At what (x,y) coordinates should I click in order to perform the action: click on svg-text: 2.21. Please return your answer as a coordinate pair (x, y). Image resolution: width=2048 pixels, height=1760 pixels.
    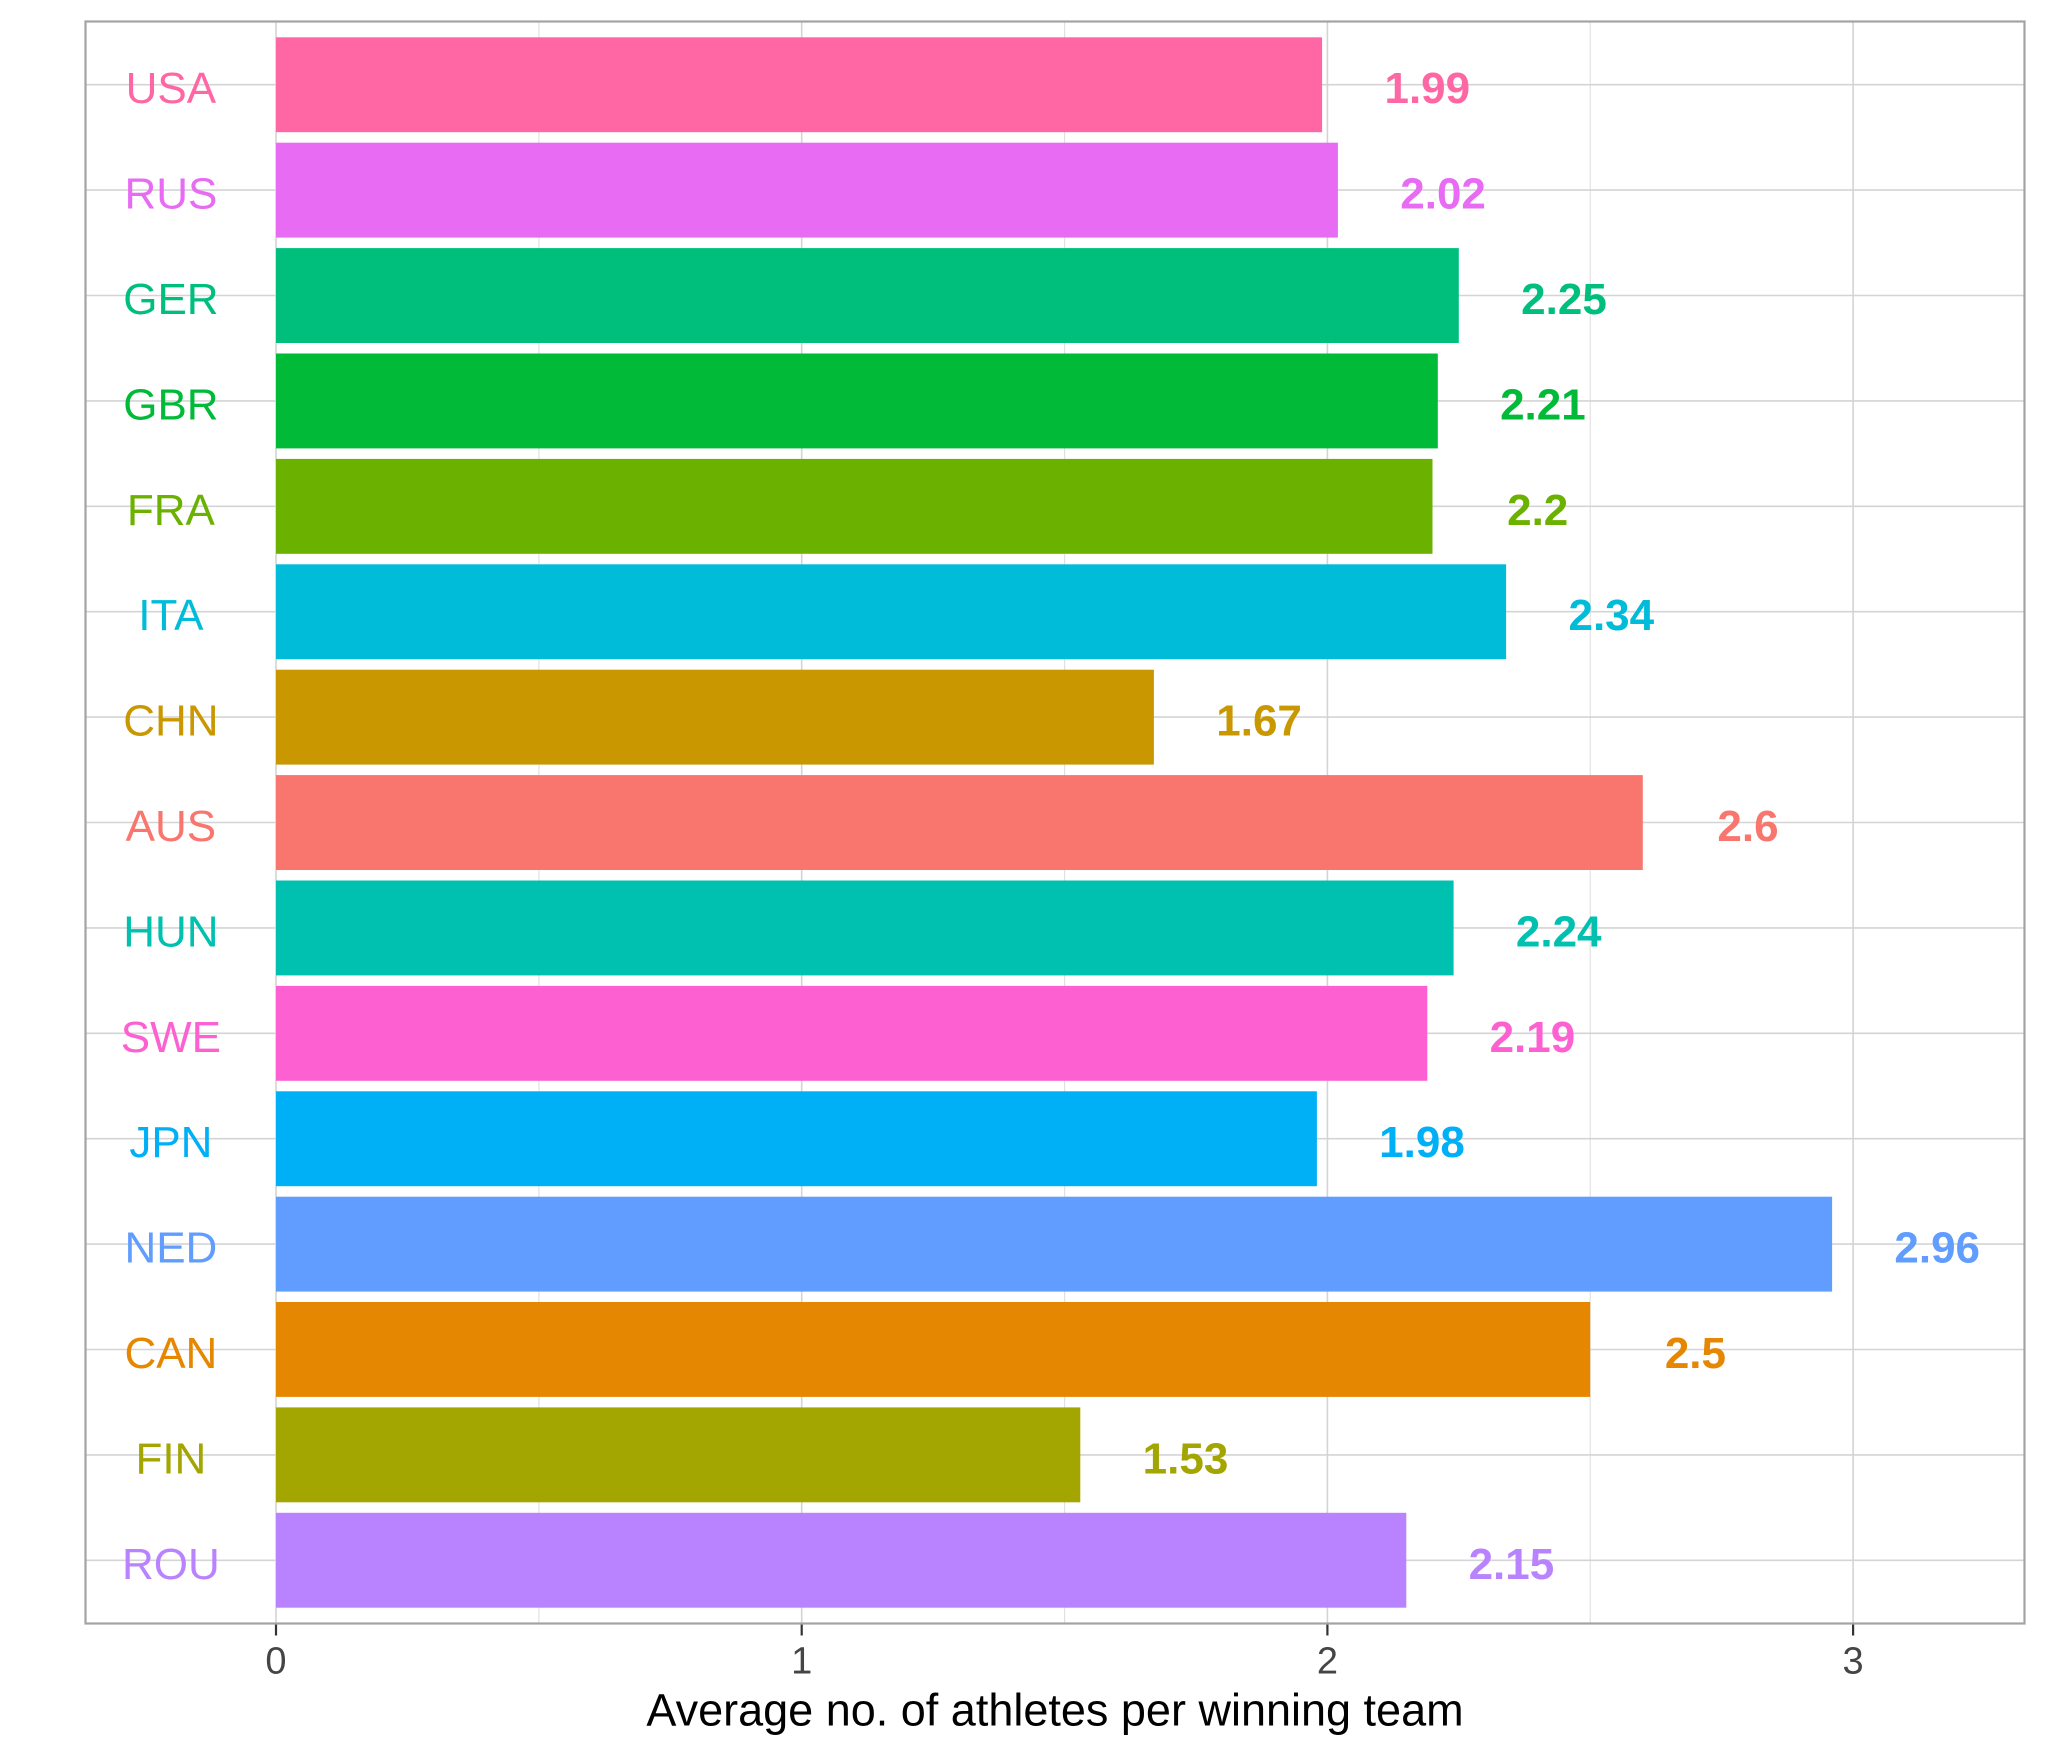
    Looking at the image, I should click on (1543, 404).